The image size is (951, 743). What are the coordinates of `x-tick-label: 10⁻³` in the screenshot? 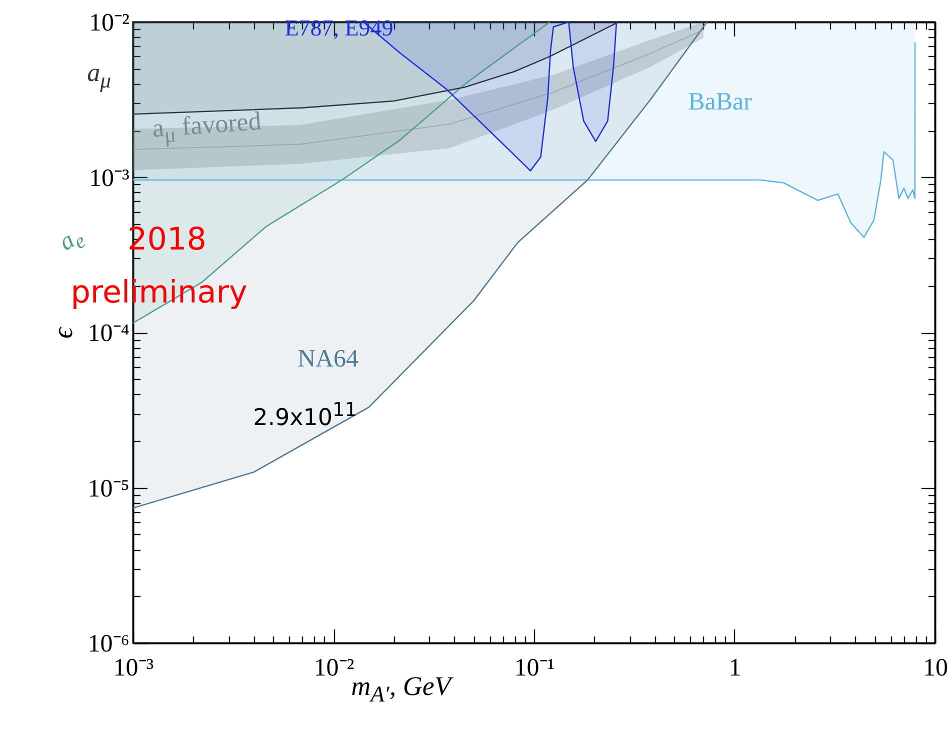 It's located at (133, 668).